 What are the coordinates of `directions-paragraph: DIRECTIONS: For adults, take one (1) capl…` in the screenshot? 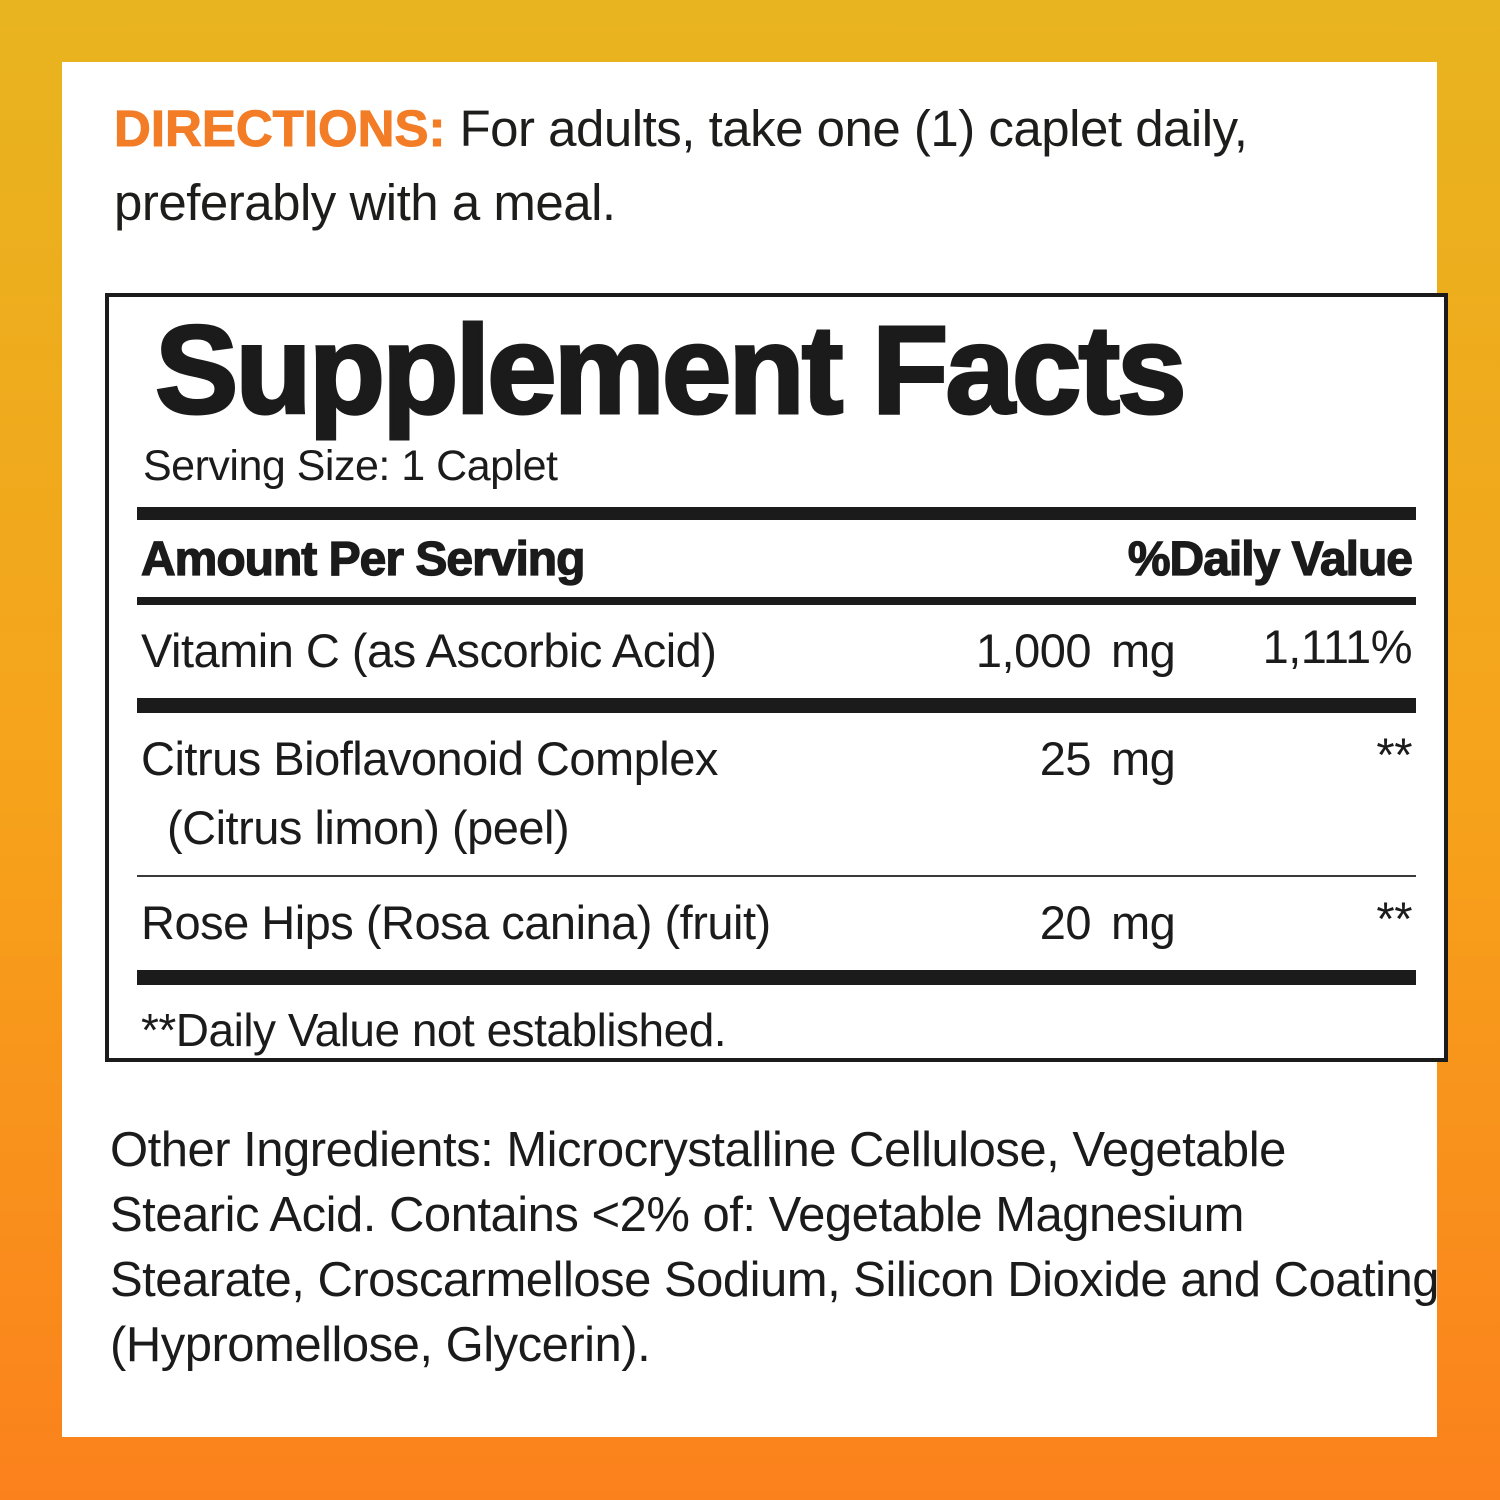 It's located at (750, 166).